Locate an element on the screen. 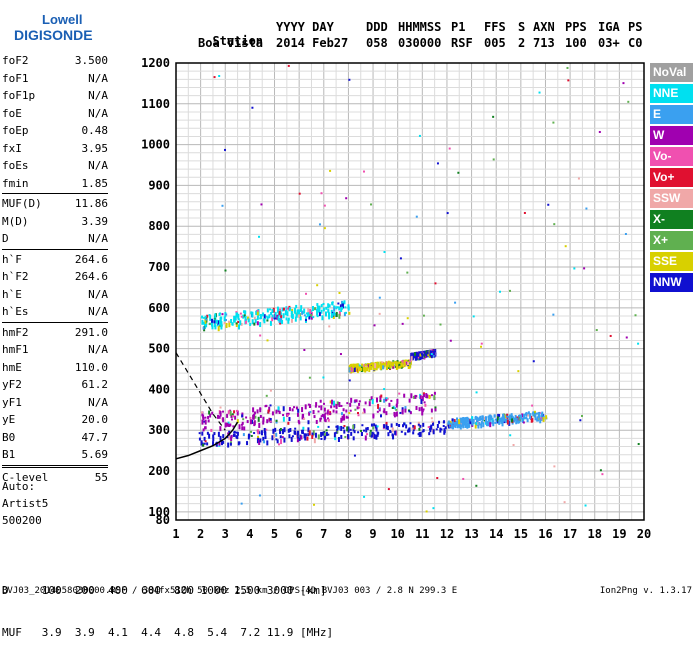 Image resolution: width=700 pixels, height=654 pixels. legend-item-noval: NoVal is located at coordinates (671, 72).